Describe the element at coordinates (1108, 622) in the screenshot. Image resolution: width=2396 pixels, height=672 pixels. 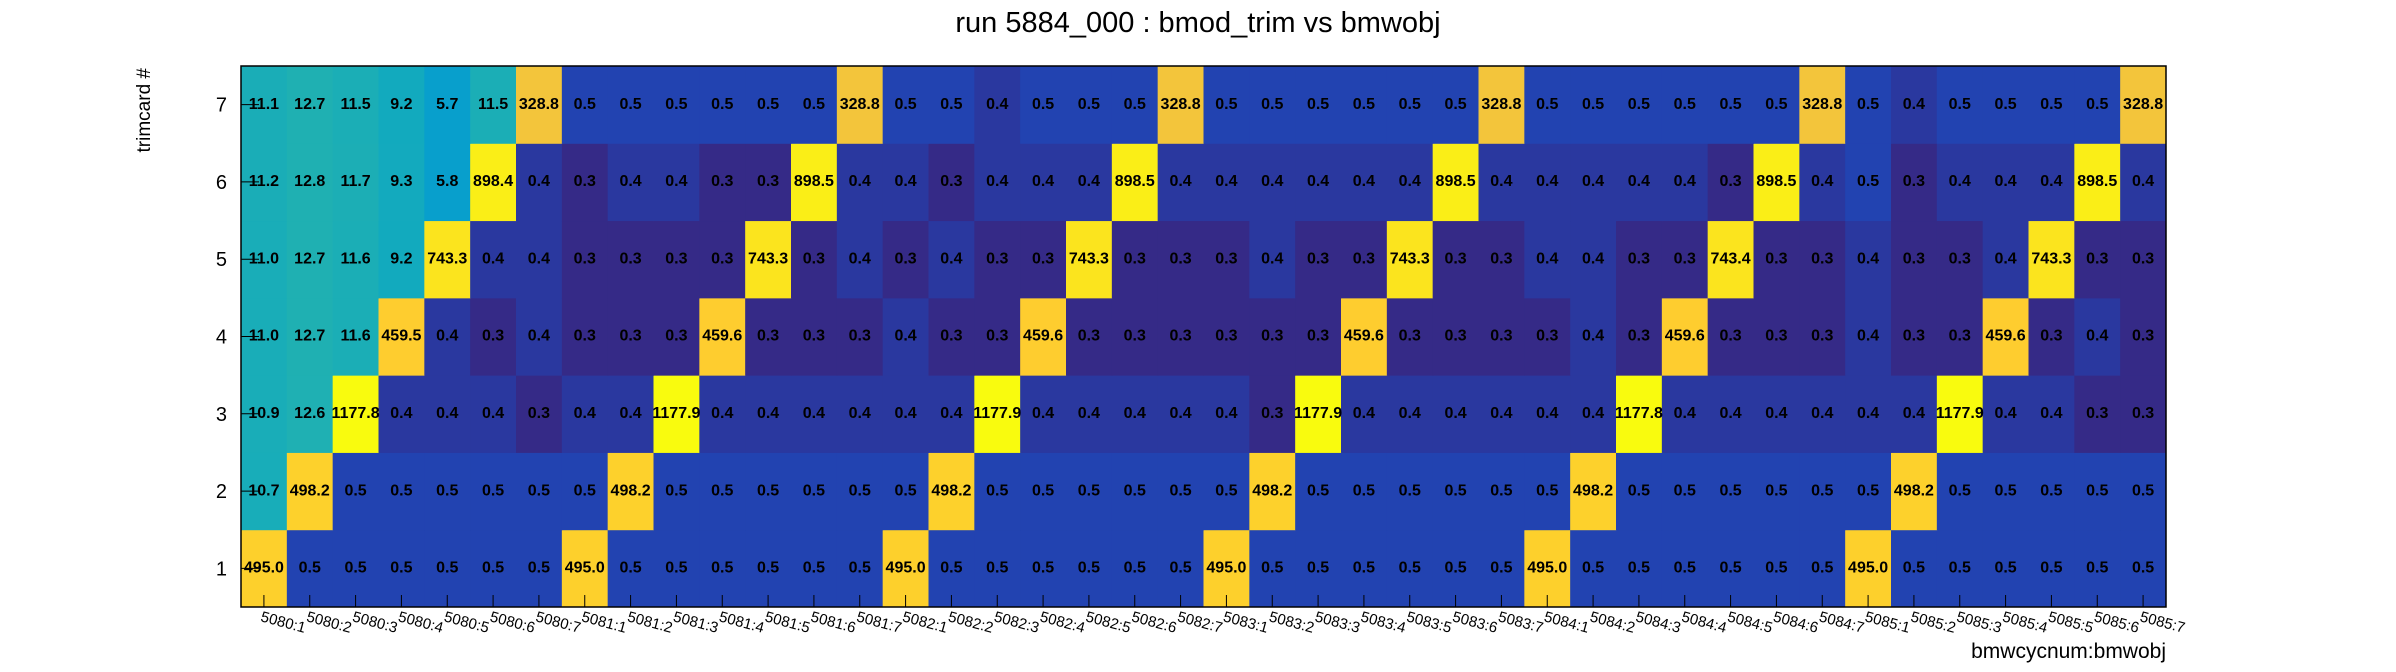
I see `x-tick-label: 5082:5` at that location.